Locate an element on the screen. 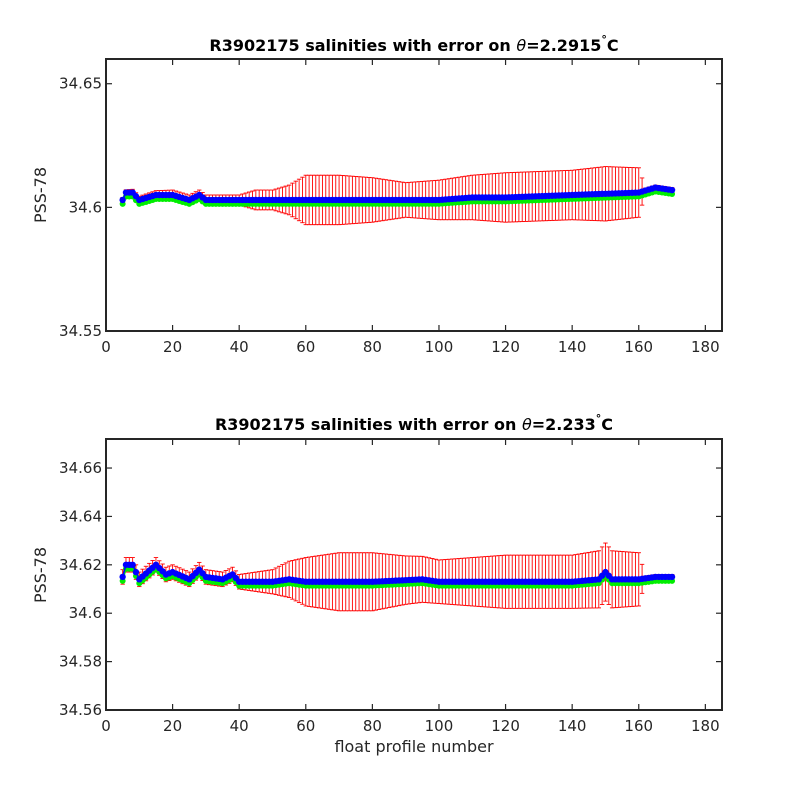  y-tick-label: 34.58 is located at coordinates (80, 662).